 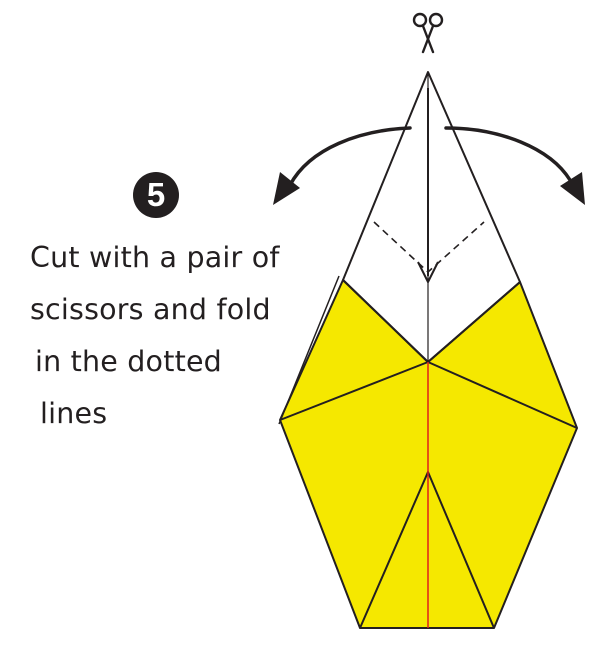 I want to click on left-side-edge, so click(x=309, y=350).